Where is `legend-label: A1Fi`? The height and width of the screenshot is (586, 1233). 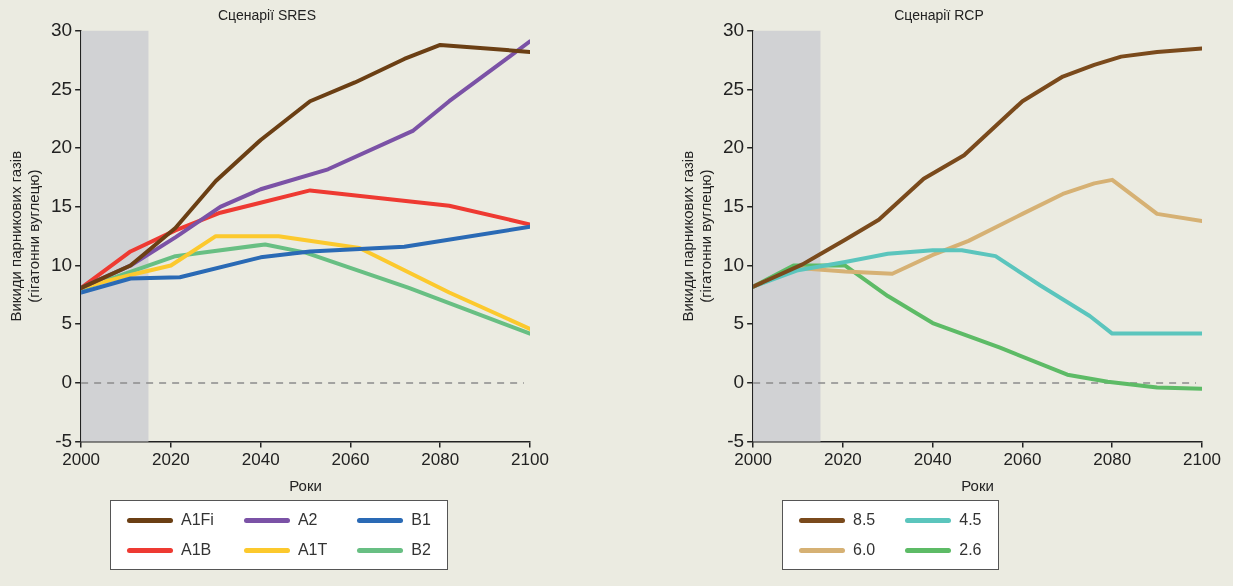 legend-label: A1Fi is located at coordinates (197, 520).